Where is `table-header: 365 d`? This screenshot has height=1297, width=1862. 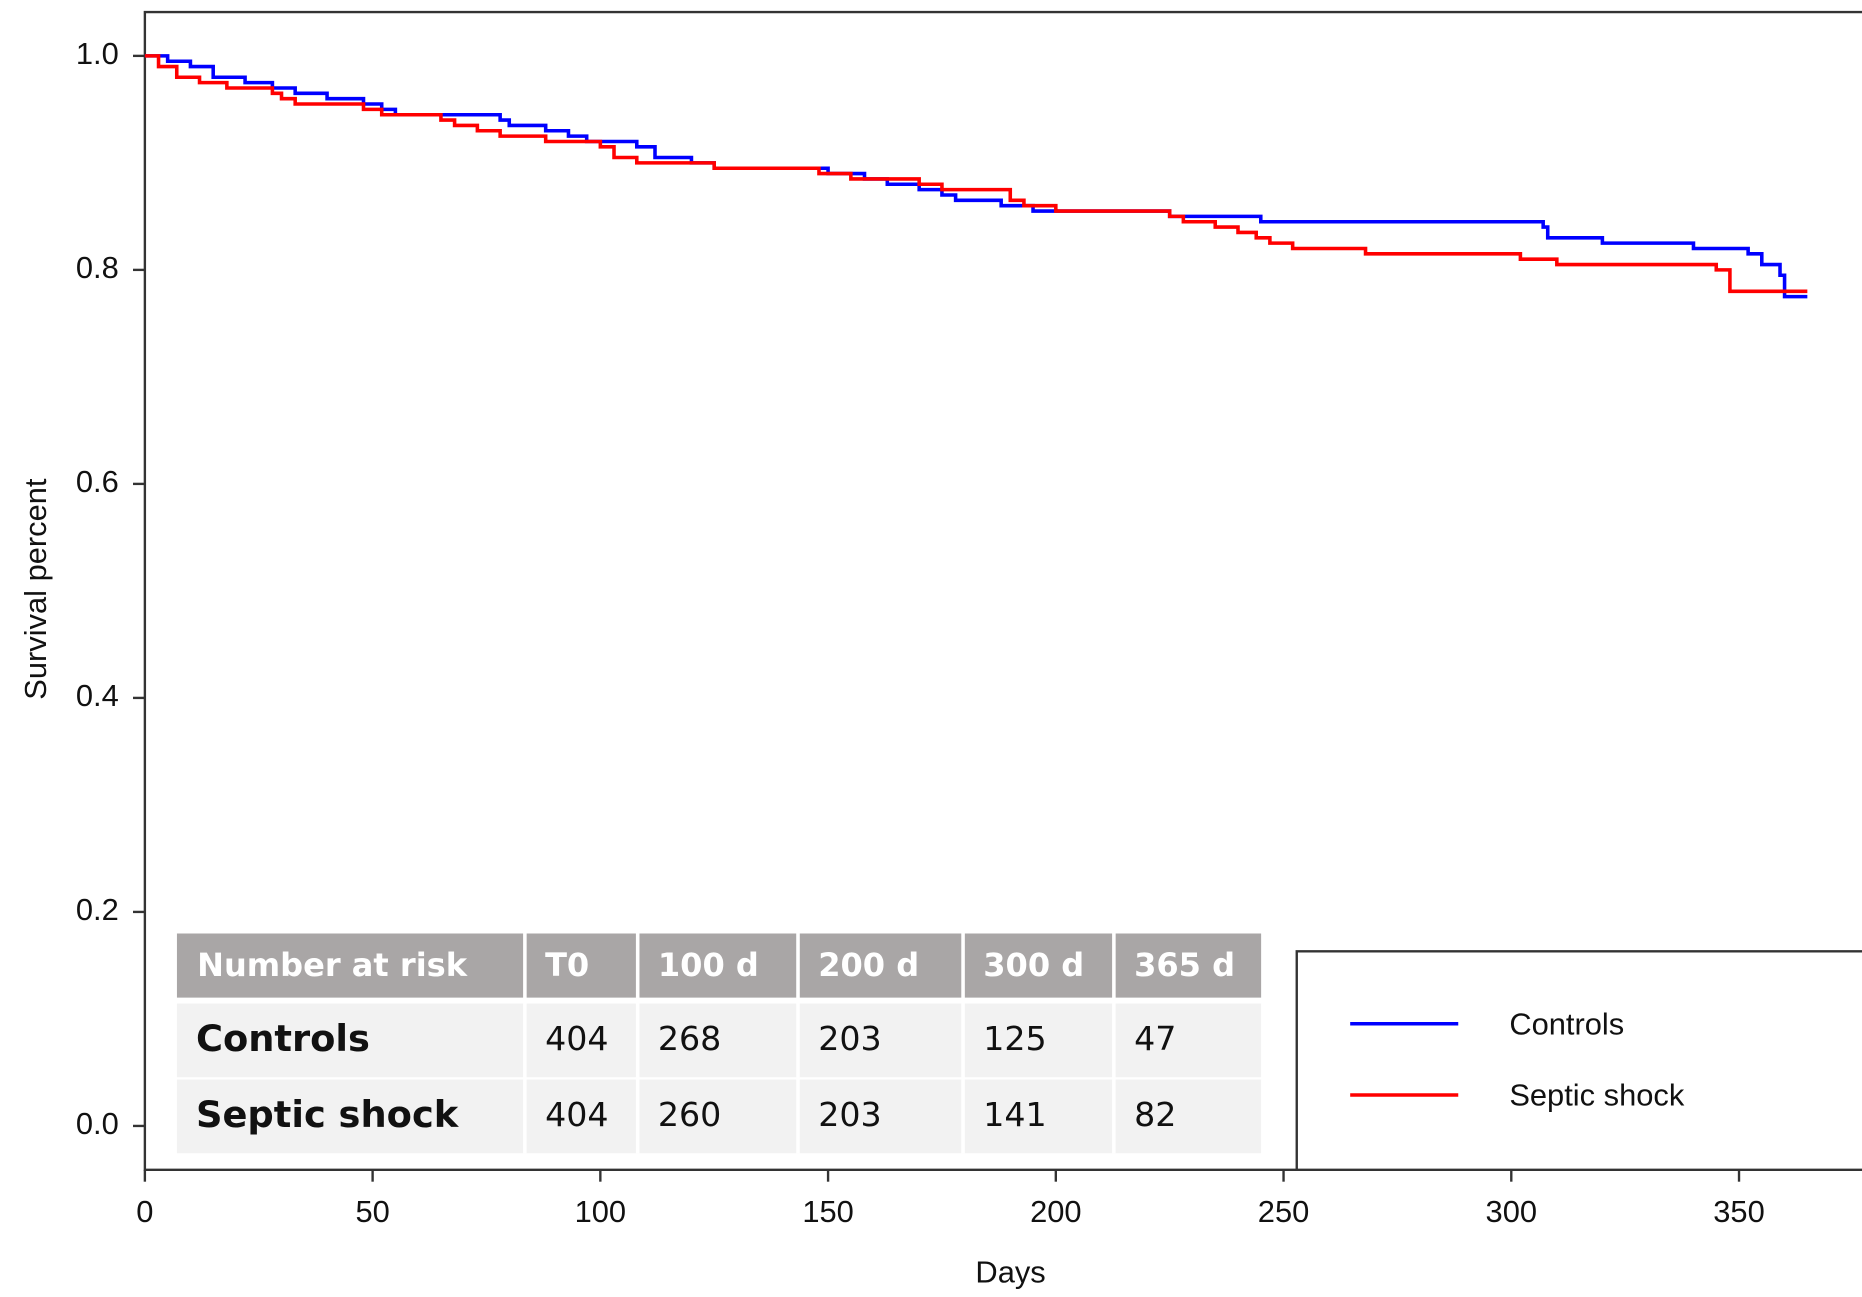
table-header: 365 d is located at coordinates (1184, 965).